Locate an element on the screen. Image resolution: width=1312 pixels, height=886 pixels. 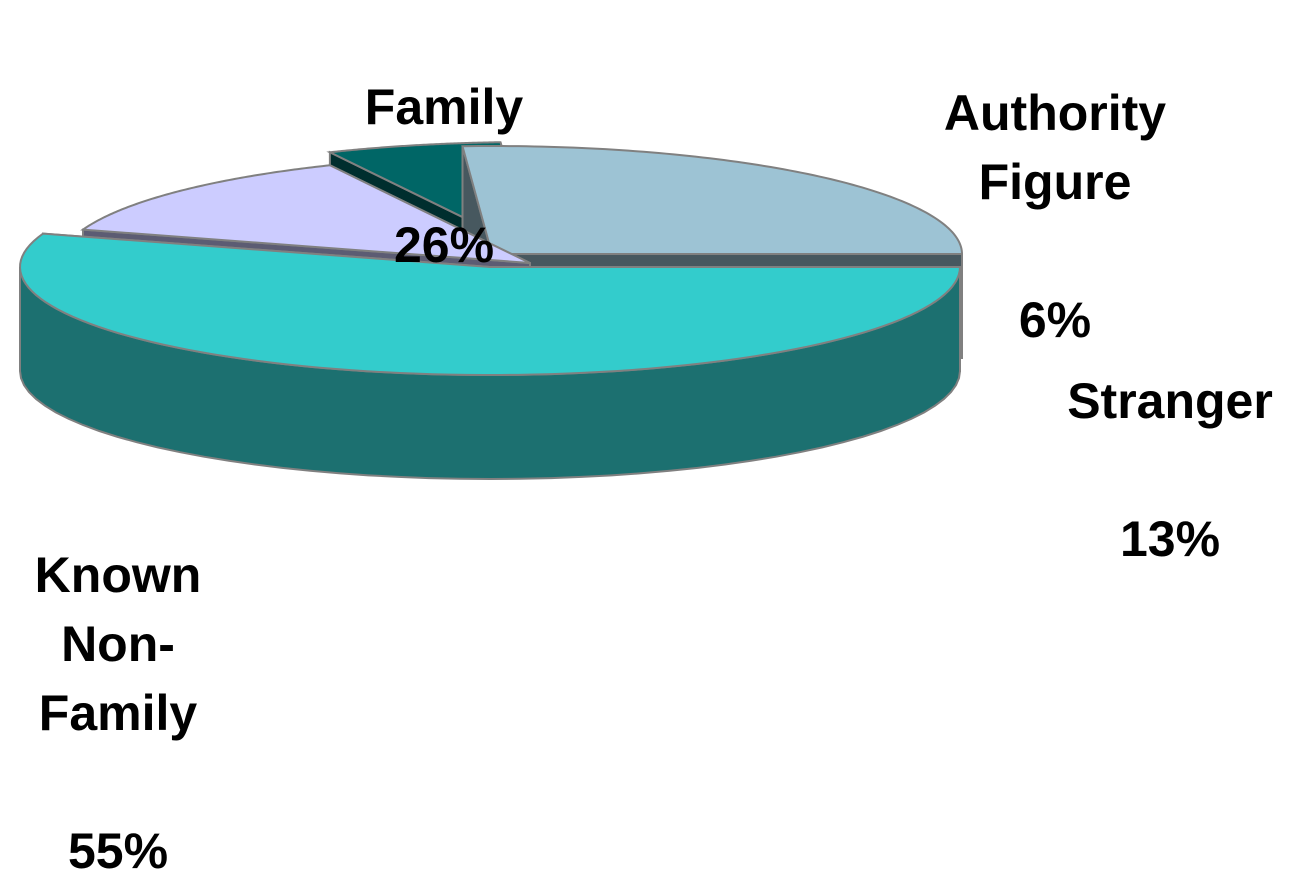
slice-top-family is located at coordinates (712, 200).